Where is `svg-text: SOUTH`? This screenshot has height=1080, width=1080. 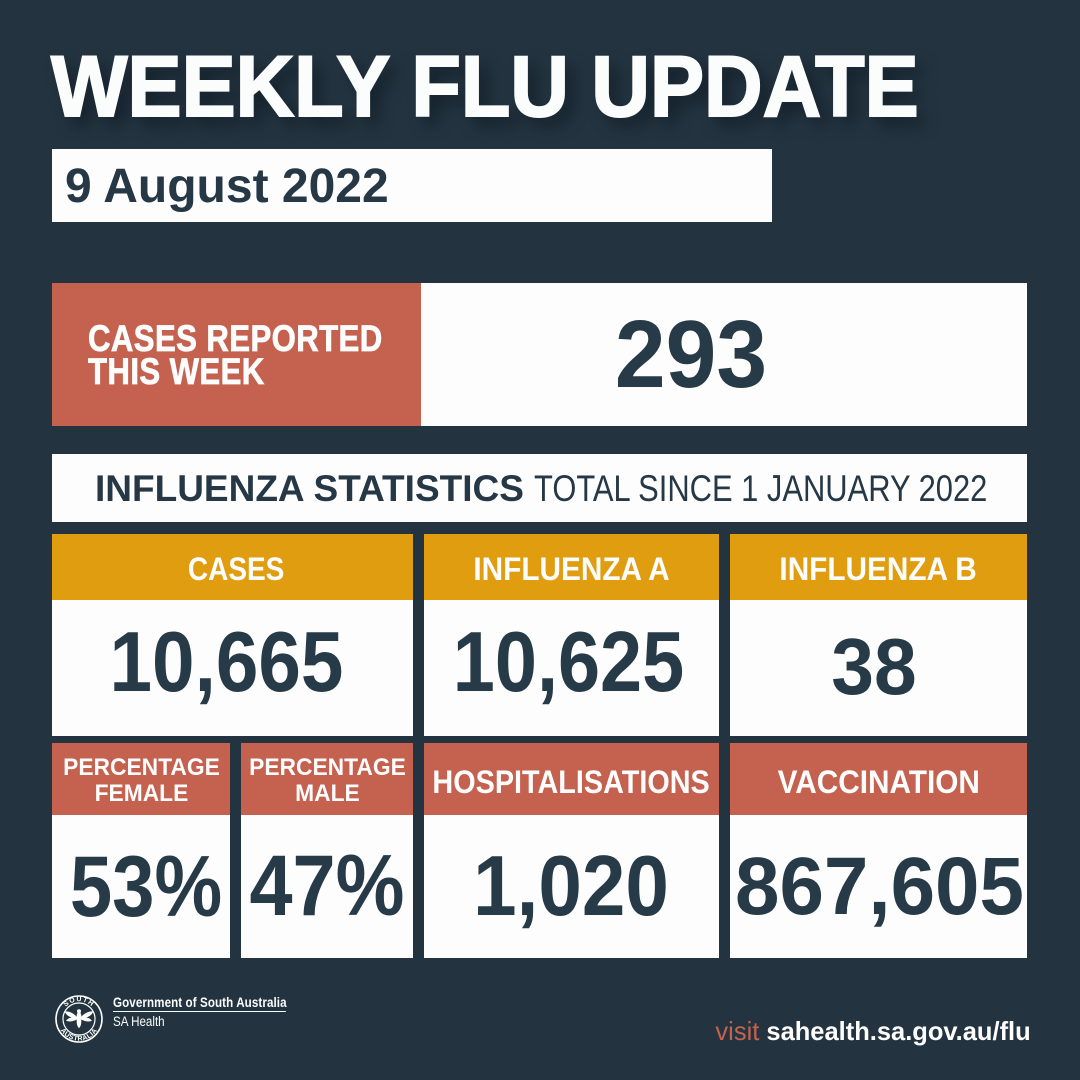 svg-text: SOUTH is located at coordinates (79, 1002).